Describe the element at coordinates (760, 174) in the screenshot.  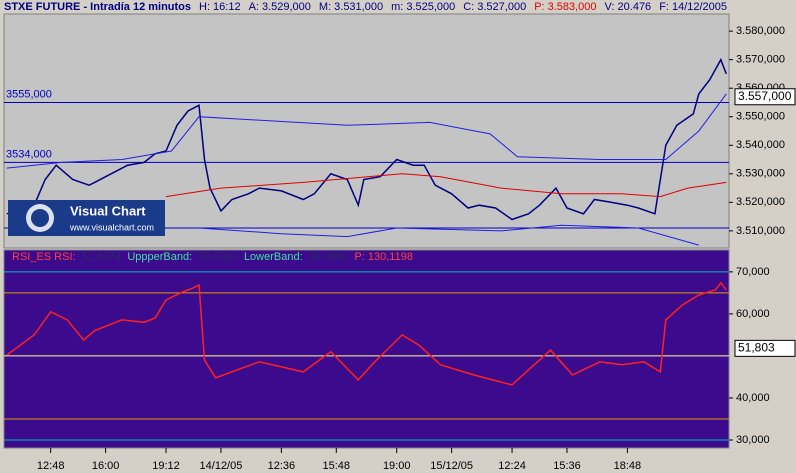
I see `y-tick-label: 3.530,000` at that location.